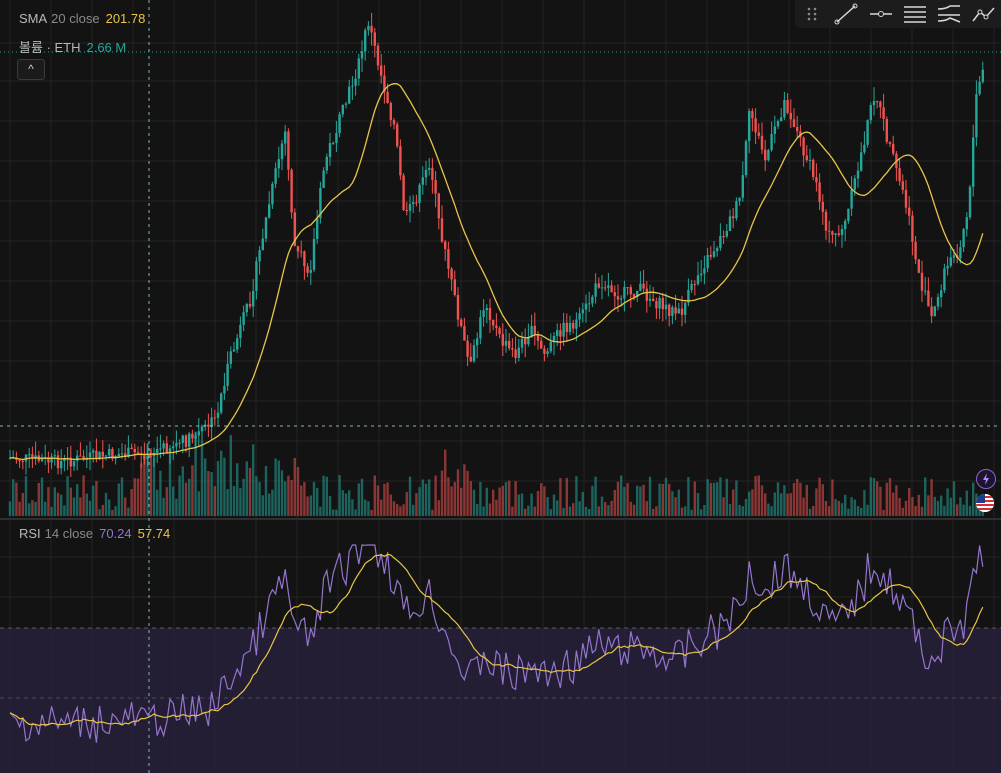 This screenshot has height=773, width=1001. What do you see at coordinates (812, 14) in the screenshot?
I see `drag-handle-icon` at bounding box center [812, 14].